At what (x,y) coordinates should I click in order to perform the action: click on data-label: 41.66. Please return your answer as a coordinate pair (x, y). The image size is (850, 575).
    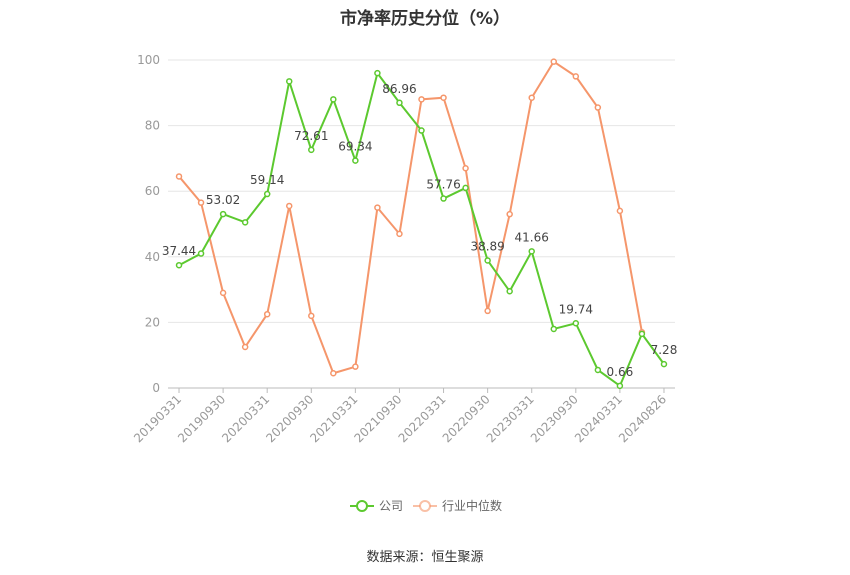
    Looking at the image, I should click on (532, 237).